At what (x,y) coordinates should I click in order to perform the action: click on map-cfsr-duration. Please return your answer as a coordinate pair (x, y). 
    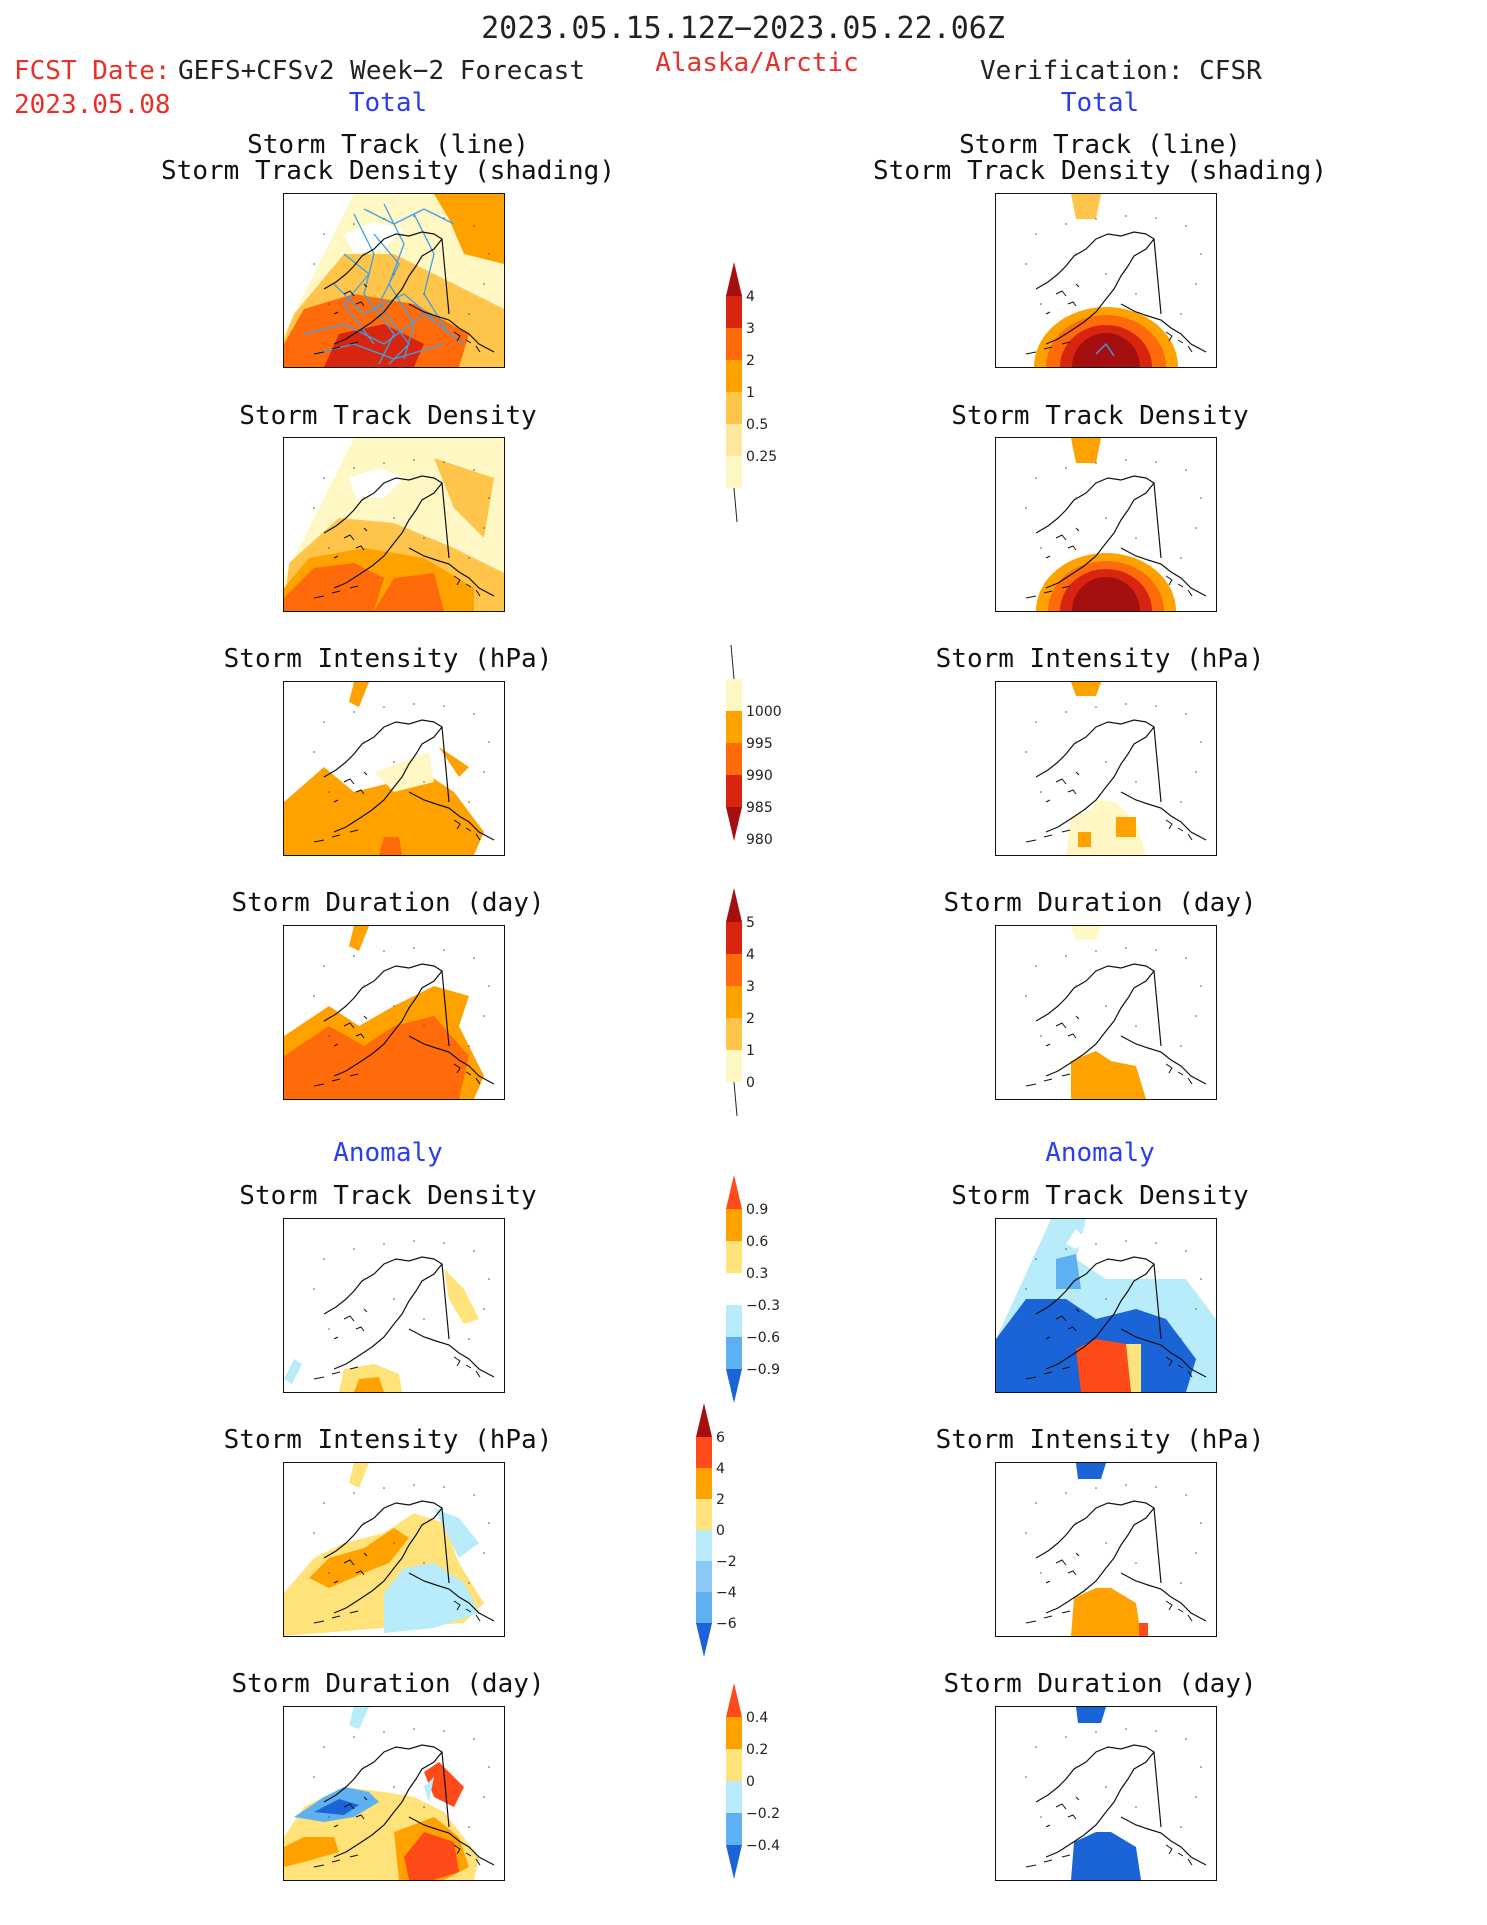
    Looking at the image, I should click on (1106, 1012).